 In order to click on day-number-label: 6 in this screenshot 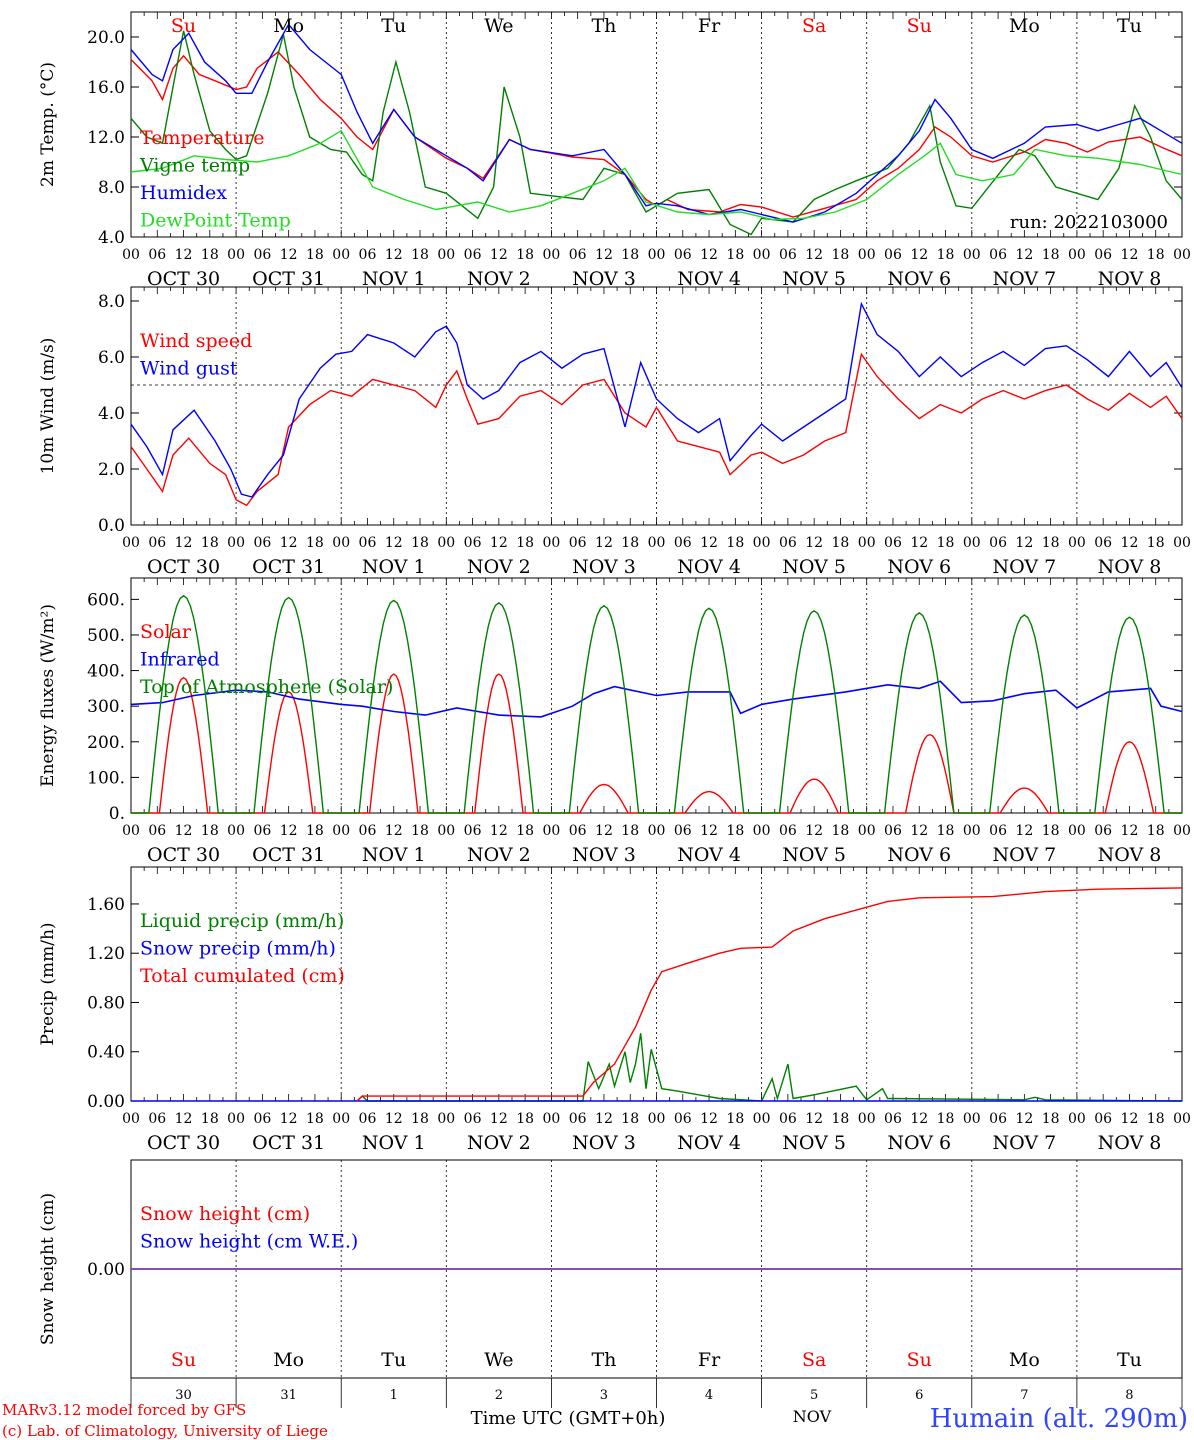, I will do `click(919, 1395)`.